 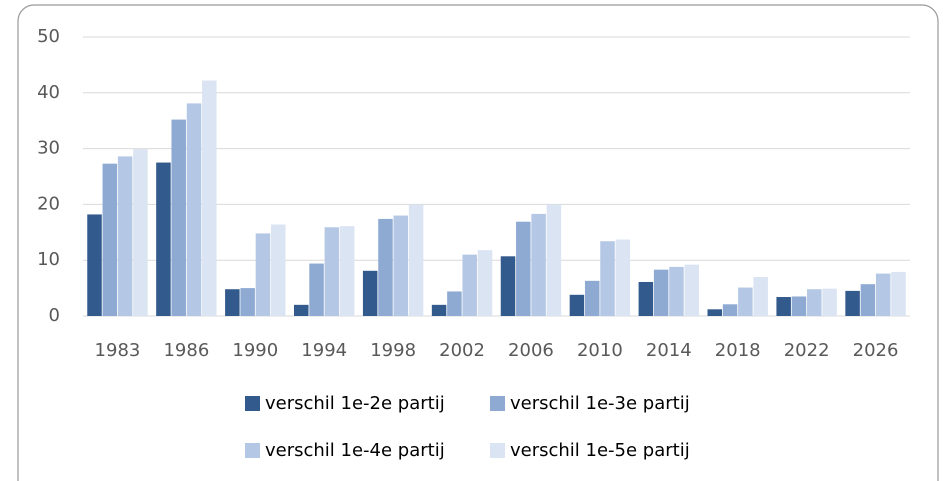 What do you see at coordinates (600, 403) in the screenshot?
I see `legend-label: verschil 1e-3e partij` at bounding box center [600, 403].